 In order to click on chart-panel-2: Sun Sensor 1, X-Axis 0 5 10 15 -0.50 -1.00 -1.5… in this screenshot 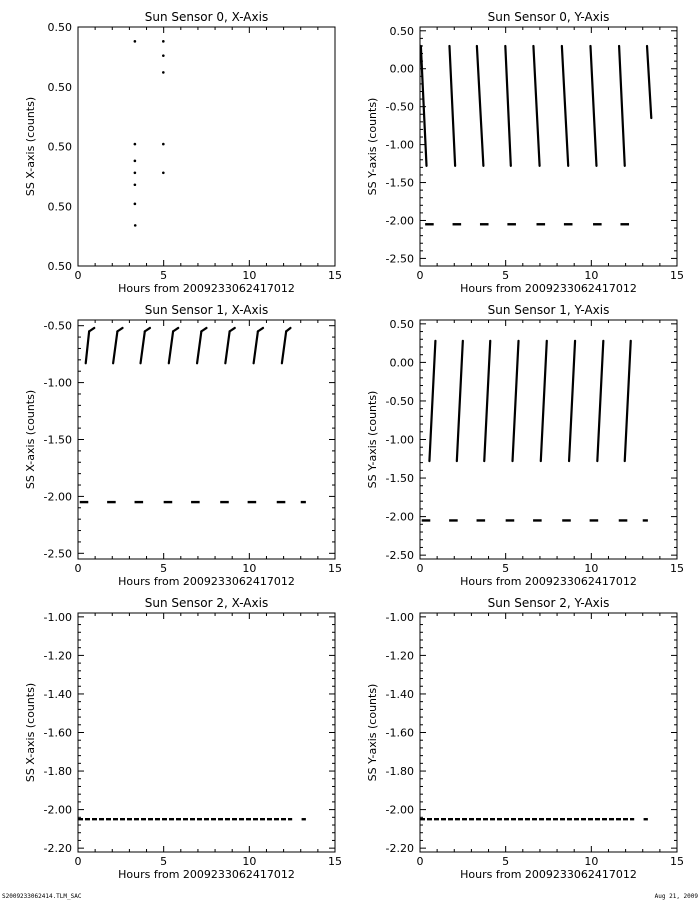, I will do `click(183, 445)`.